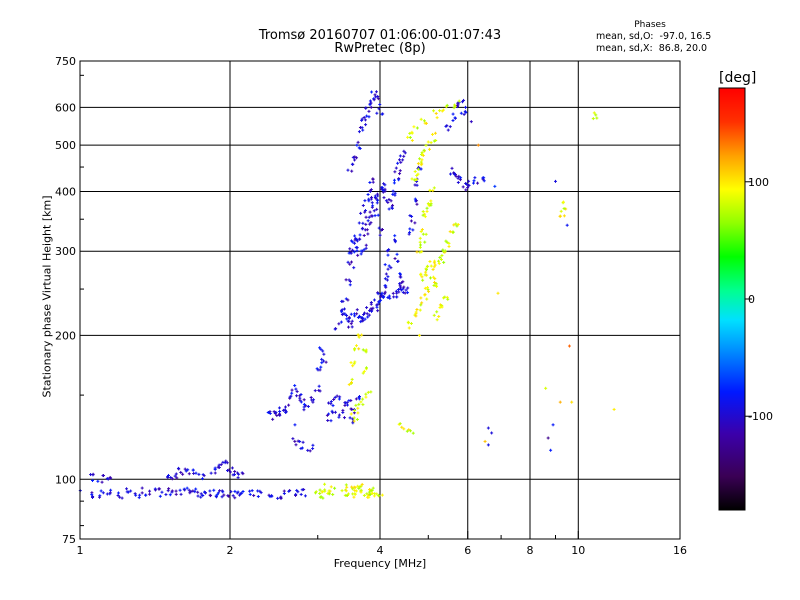 The image size is (800, 600). What do you see at coordinates (65, 61) in the screenshot?
I see `y-tick-label: 750` at bounding box center [65, 61].